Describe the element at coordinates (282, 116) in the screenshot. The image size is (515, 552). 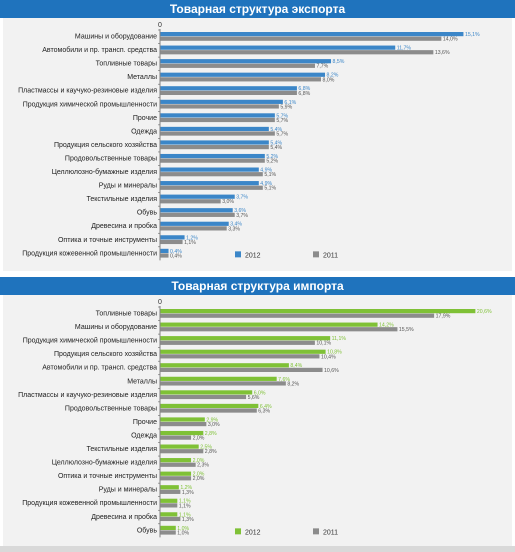
I see `data-label-2012: 5,7%` at that location.